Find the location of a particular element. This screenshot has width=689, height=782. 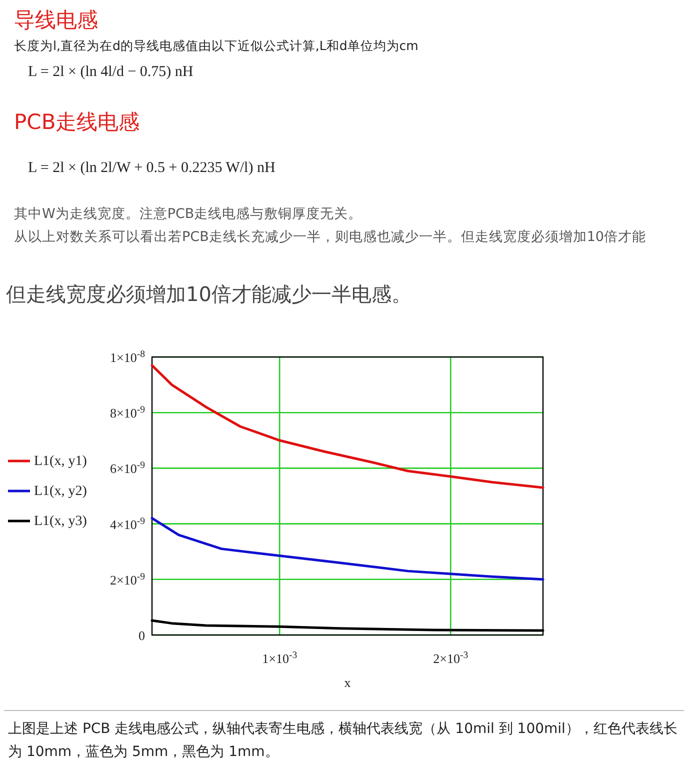

text: 导线电感 is located at coordinates (56, 20).